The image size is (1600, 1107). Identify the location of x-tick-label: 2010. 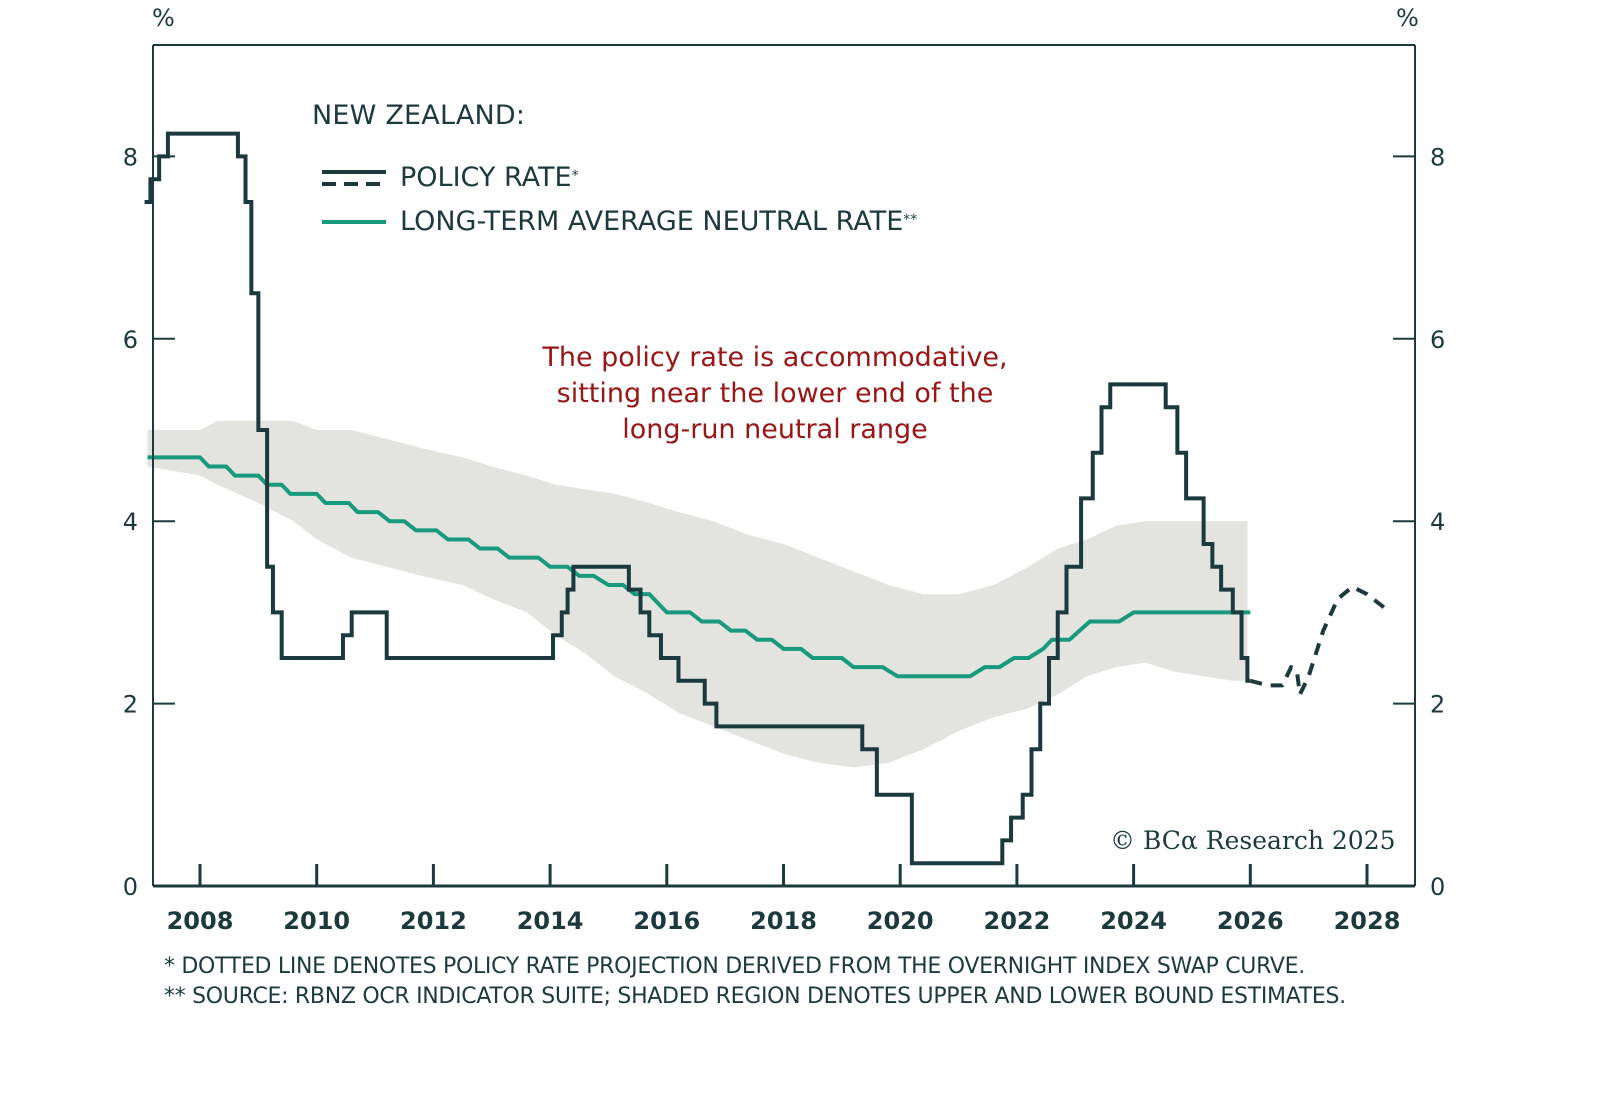
(316, 921).